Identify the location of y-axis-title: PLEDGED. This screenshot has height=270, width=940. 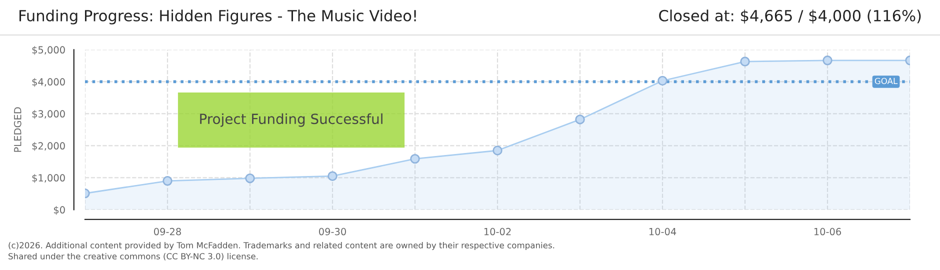
(18, 129).